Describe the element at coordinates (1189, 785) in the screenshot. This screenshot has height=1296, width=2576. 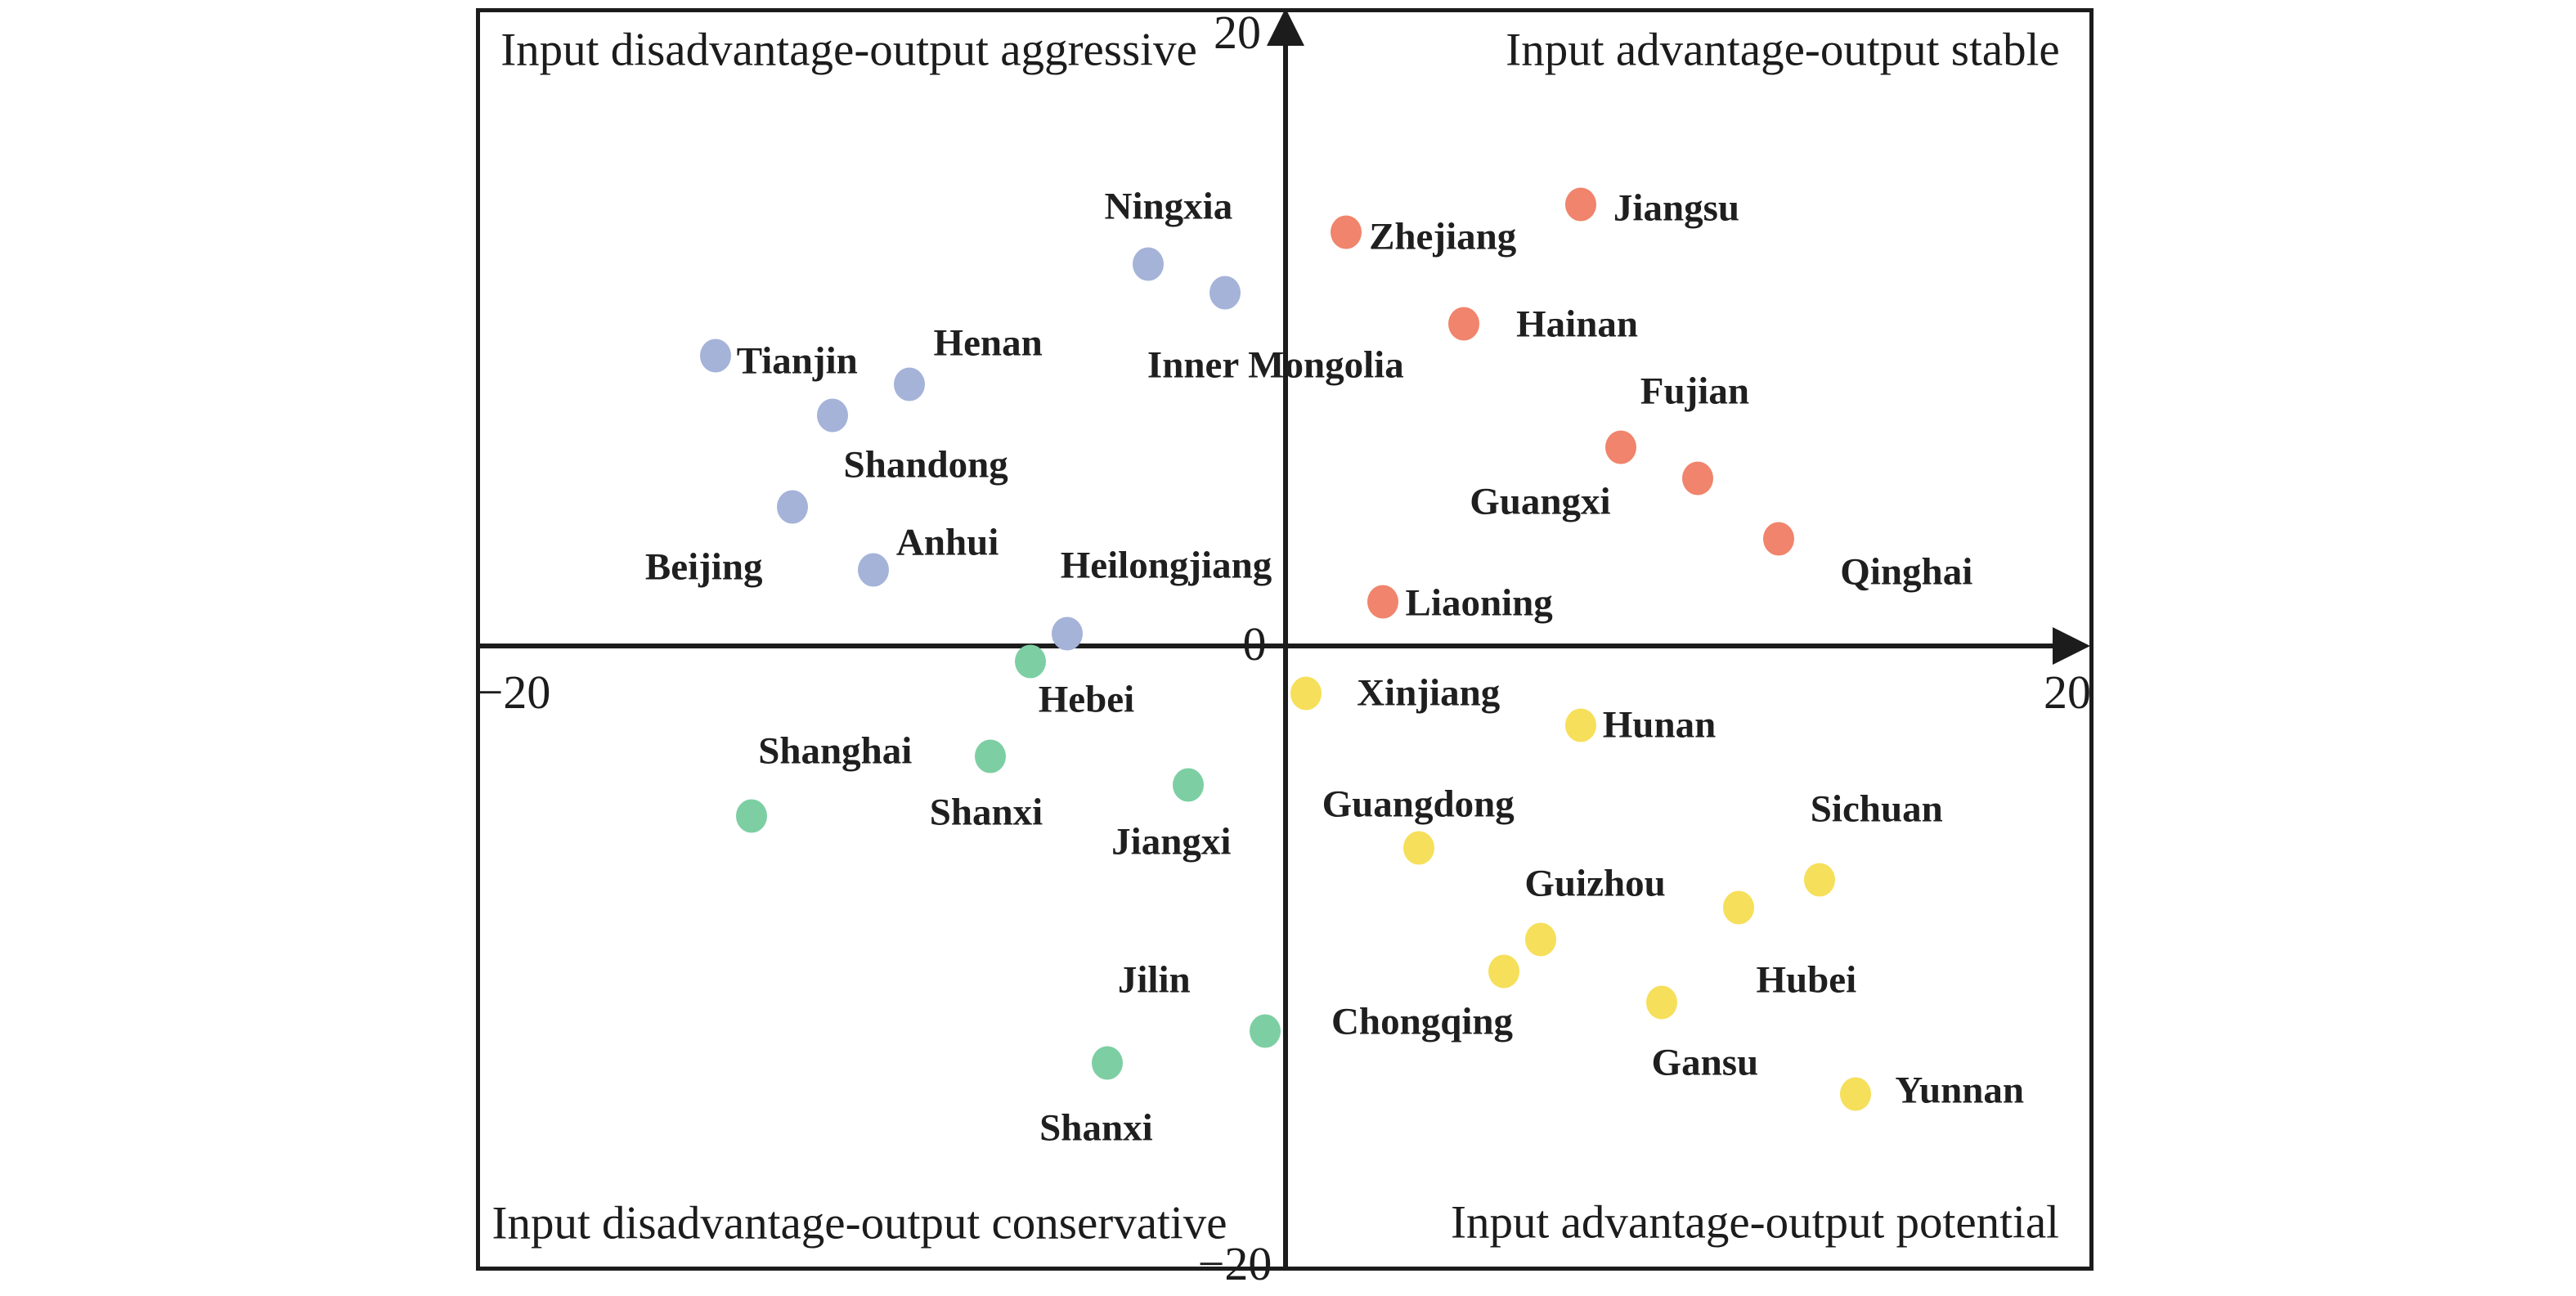
I see `data-point-jiangxi` at that location.